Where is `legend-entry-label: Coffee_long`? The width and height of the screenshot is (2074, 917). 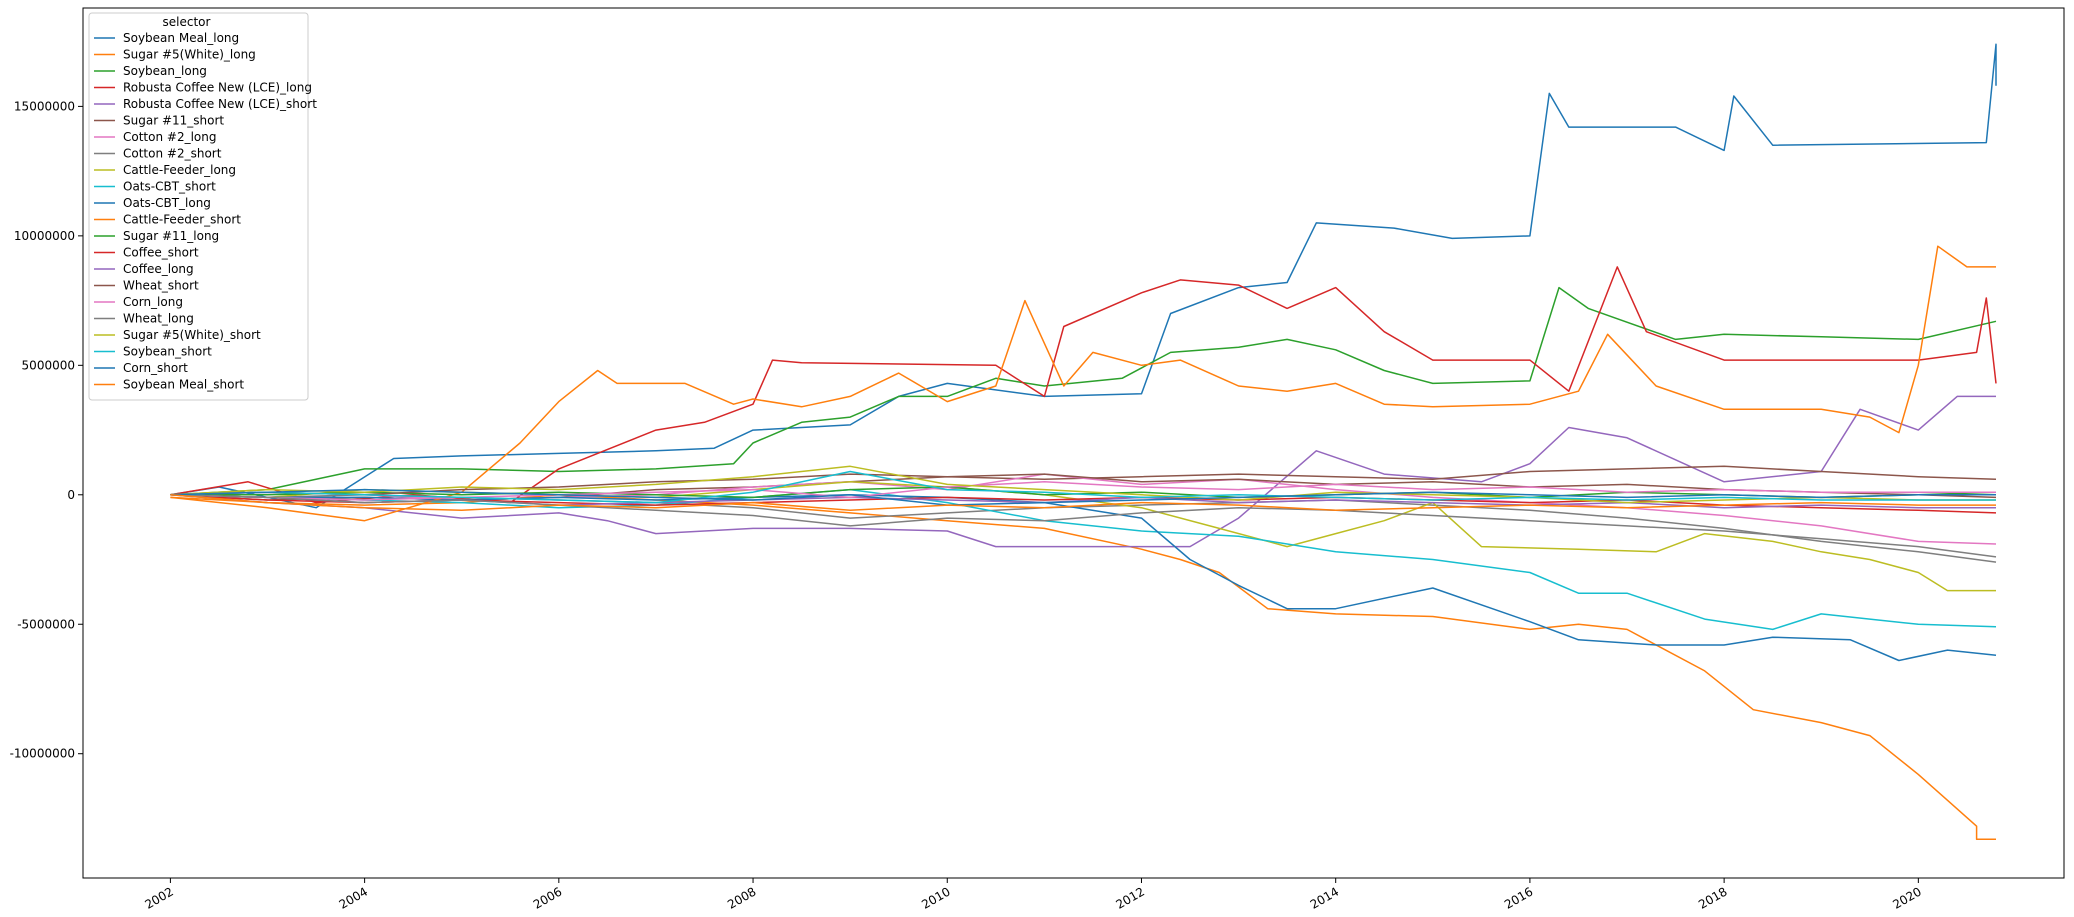 legend-entry-label: Coffee_long is located at coordinates (158, 269).